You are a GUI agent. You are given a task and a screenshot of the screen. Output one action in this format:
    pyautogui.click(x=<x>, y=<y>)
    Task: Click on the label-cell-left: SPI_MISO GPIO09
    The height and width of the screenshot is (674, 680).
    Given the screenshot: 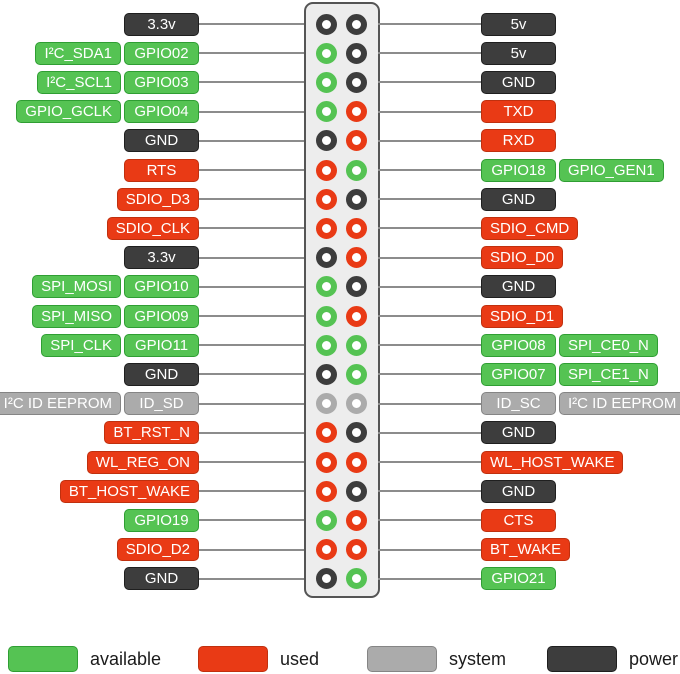 What is the action you would take?
    pyautogui.click(x=99, y=316)
    